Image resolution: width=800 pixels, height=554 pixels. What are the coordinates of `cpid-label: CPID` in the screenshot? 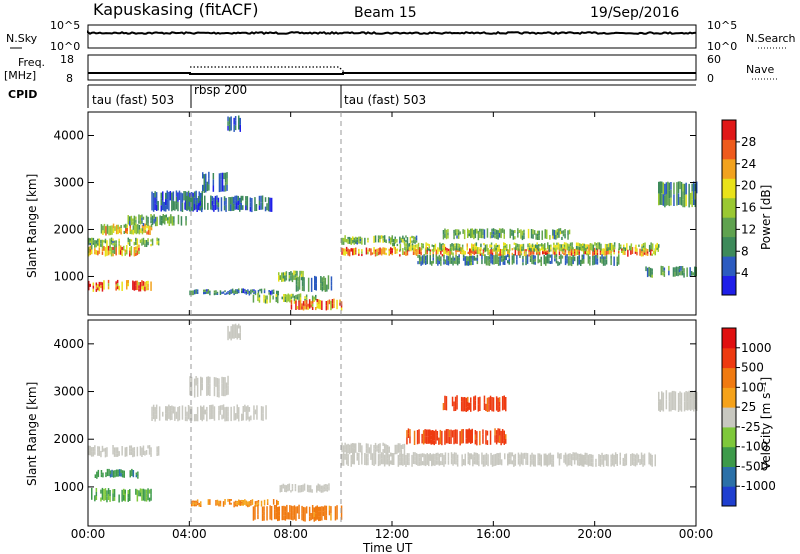 It's located at (22, 94).